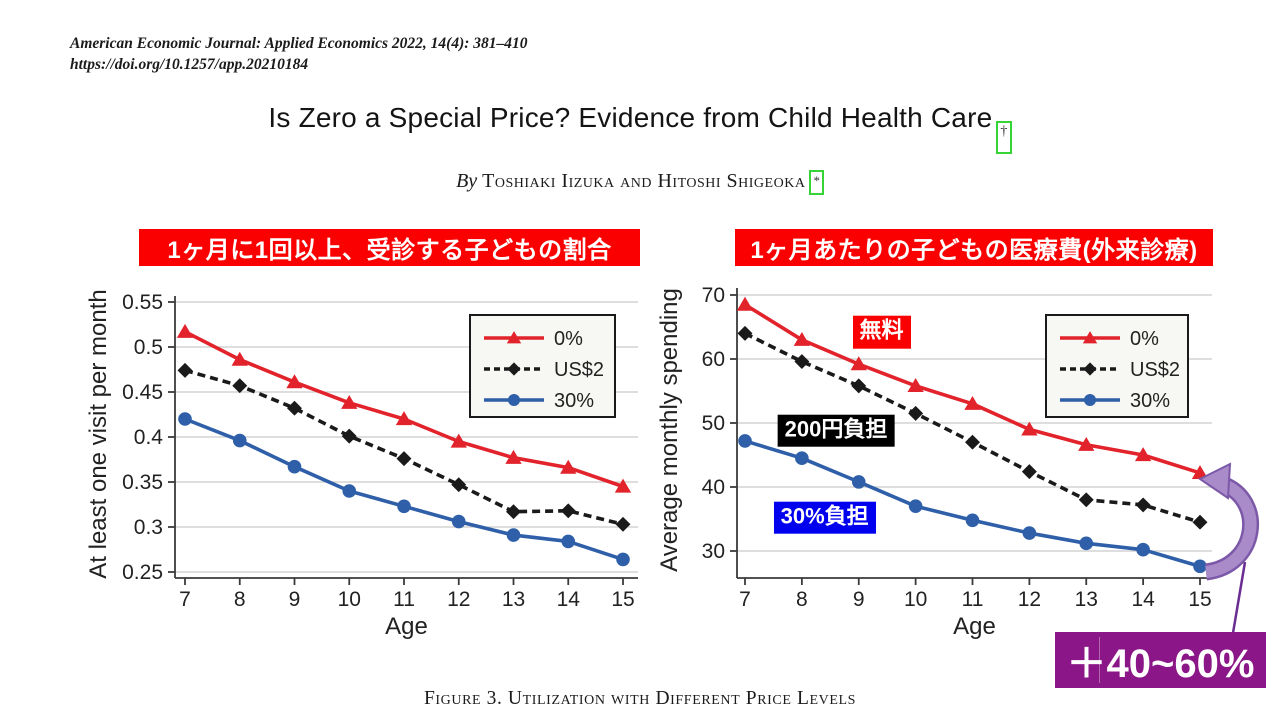 This screenshot has height=720, width=1280. What do you see at coordinates (389, 247) in the screenshot?
I see `left-chart-banner: 1ヶ月に1回以上、受診する子どもの割合` at bounding box center [389, 247].